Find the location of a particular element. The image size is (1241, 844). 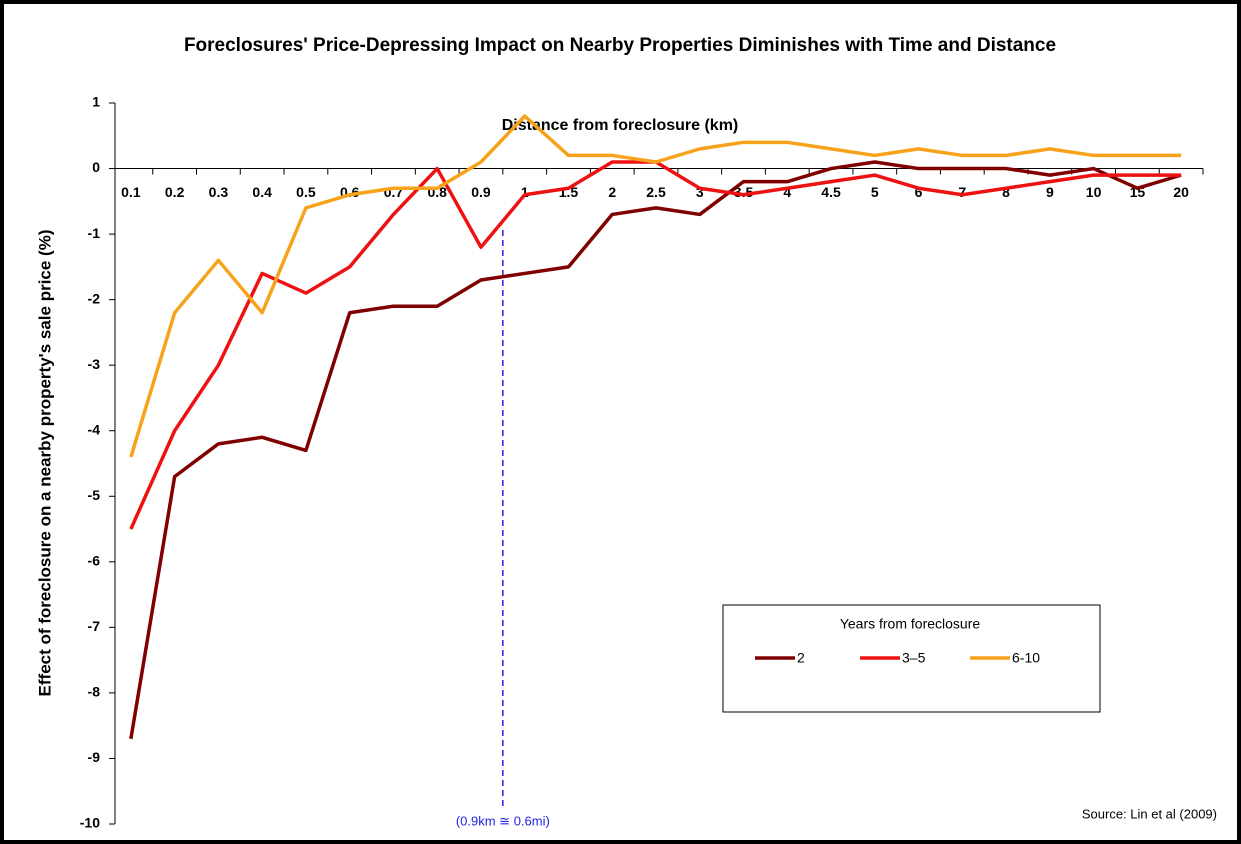

x-tick-label: 4 is located at coordinates (787, 192).